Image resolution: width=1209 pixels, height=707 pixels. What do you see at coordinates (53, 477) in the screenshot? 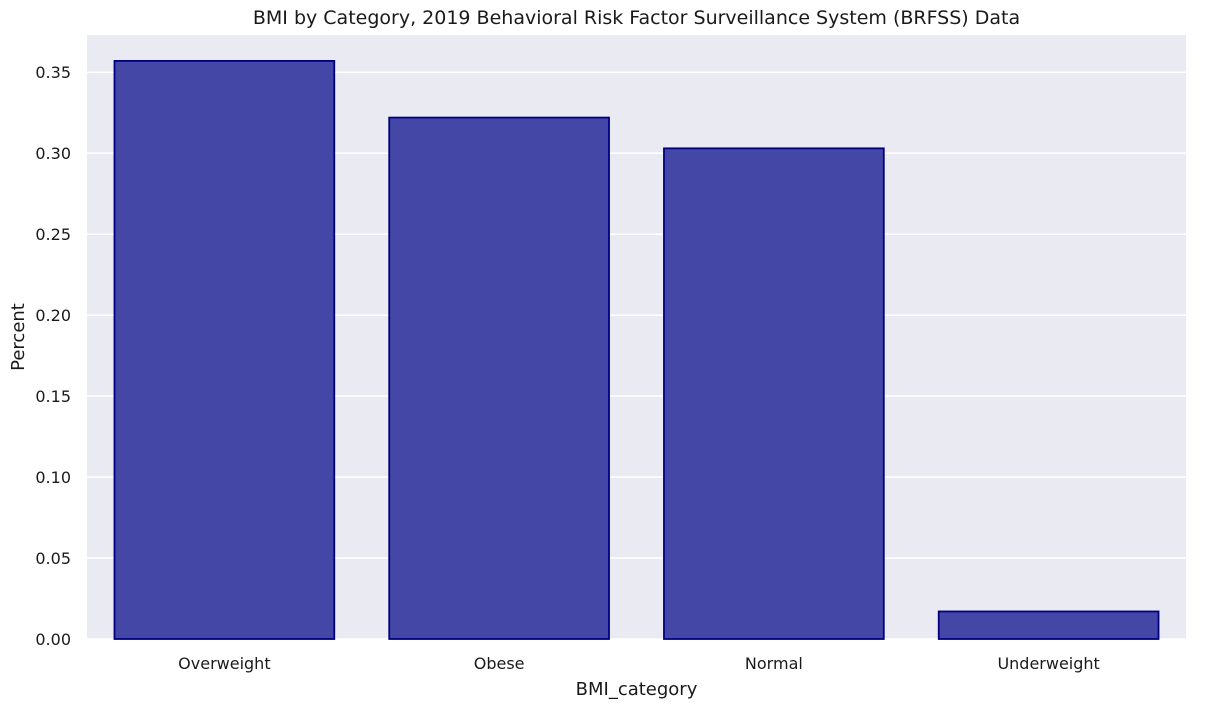
I see `y-tick-label: 0.10` at bounding box center [53, 477].